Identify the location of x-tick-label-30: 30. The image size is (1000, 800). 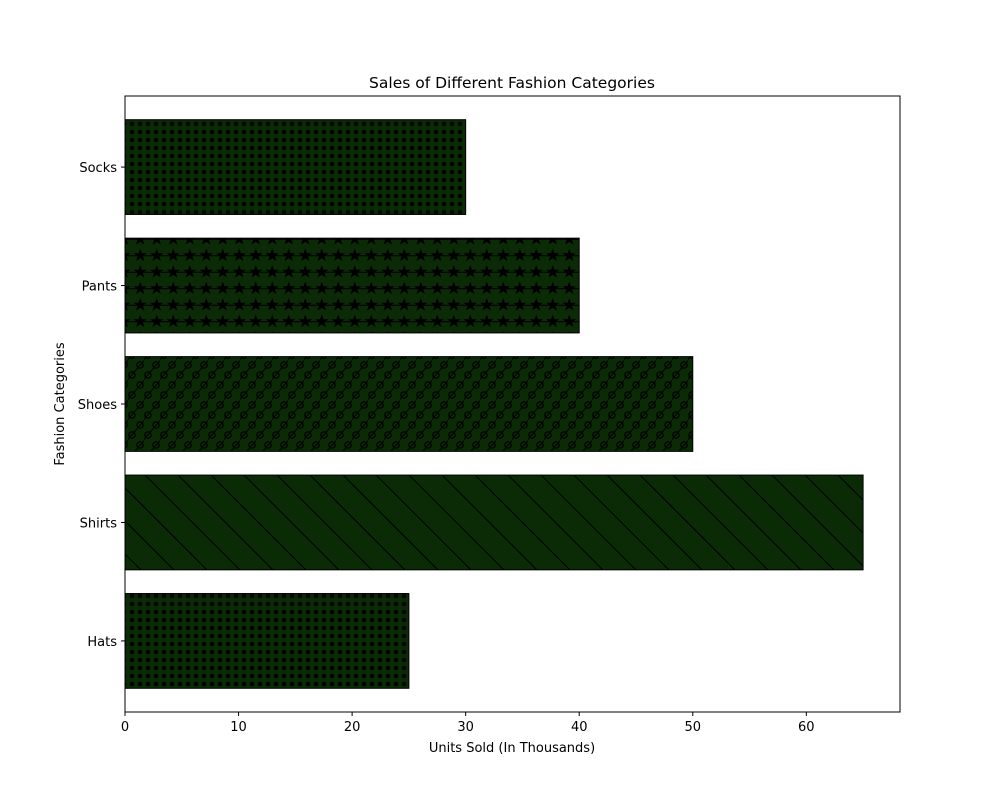
(465, 727).